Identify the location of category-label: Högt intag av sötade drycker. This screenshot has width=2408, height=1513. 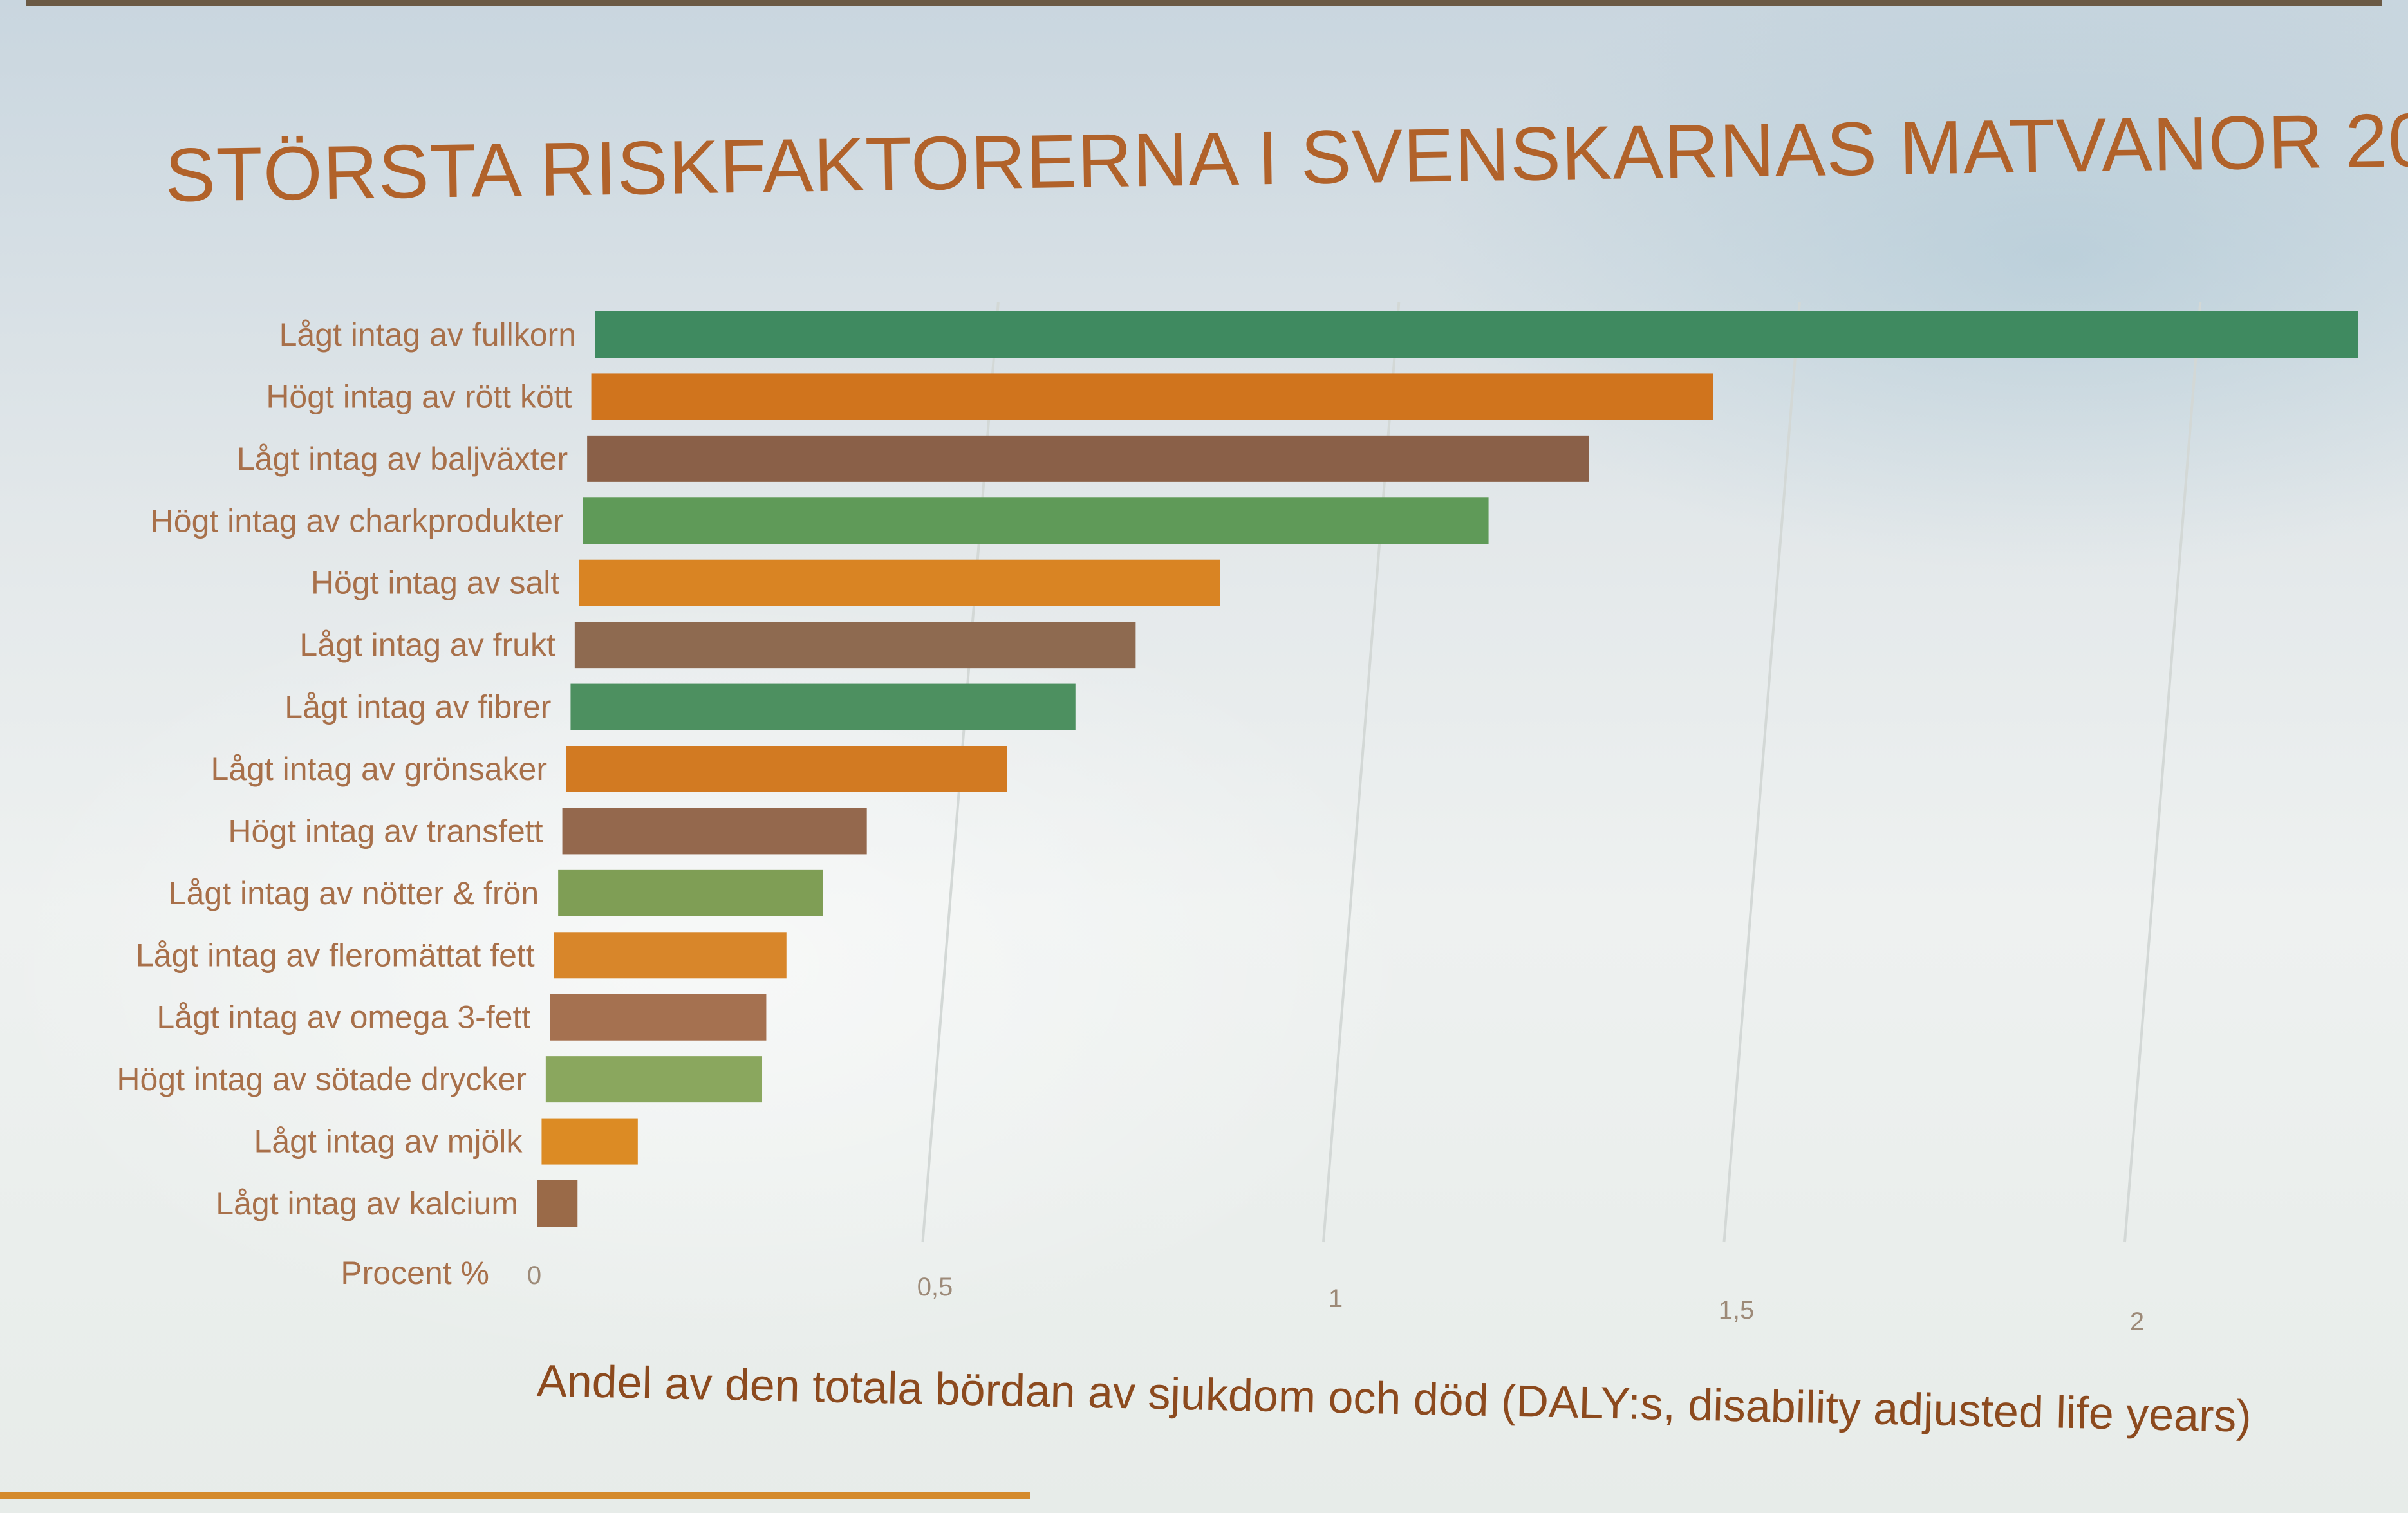
(321, 1079).